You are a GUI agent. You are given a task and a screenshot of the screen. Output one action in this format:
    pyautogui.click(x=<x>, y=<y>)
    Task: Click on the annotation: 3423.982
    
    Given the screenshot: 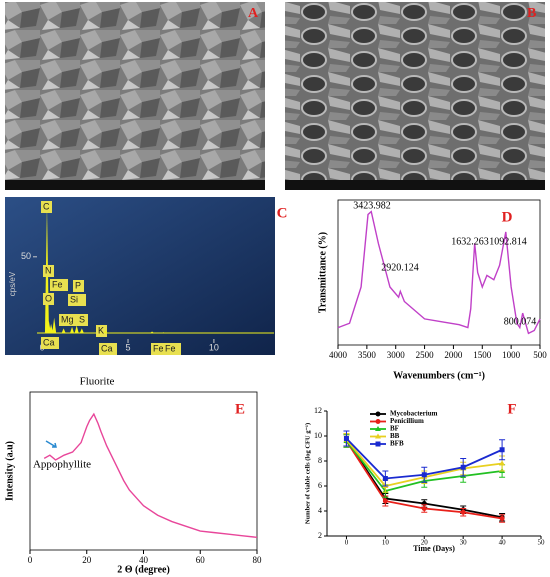 What is the action you would take?
    pyautogui.click(x=372, y=205)
    